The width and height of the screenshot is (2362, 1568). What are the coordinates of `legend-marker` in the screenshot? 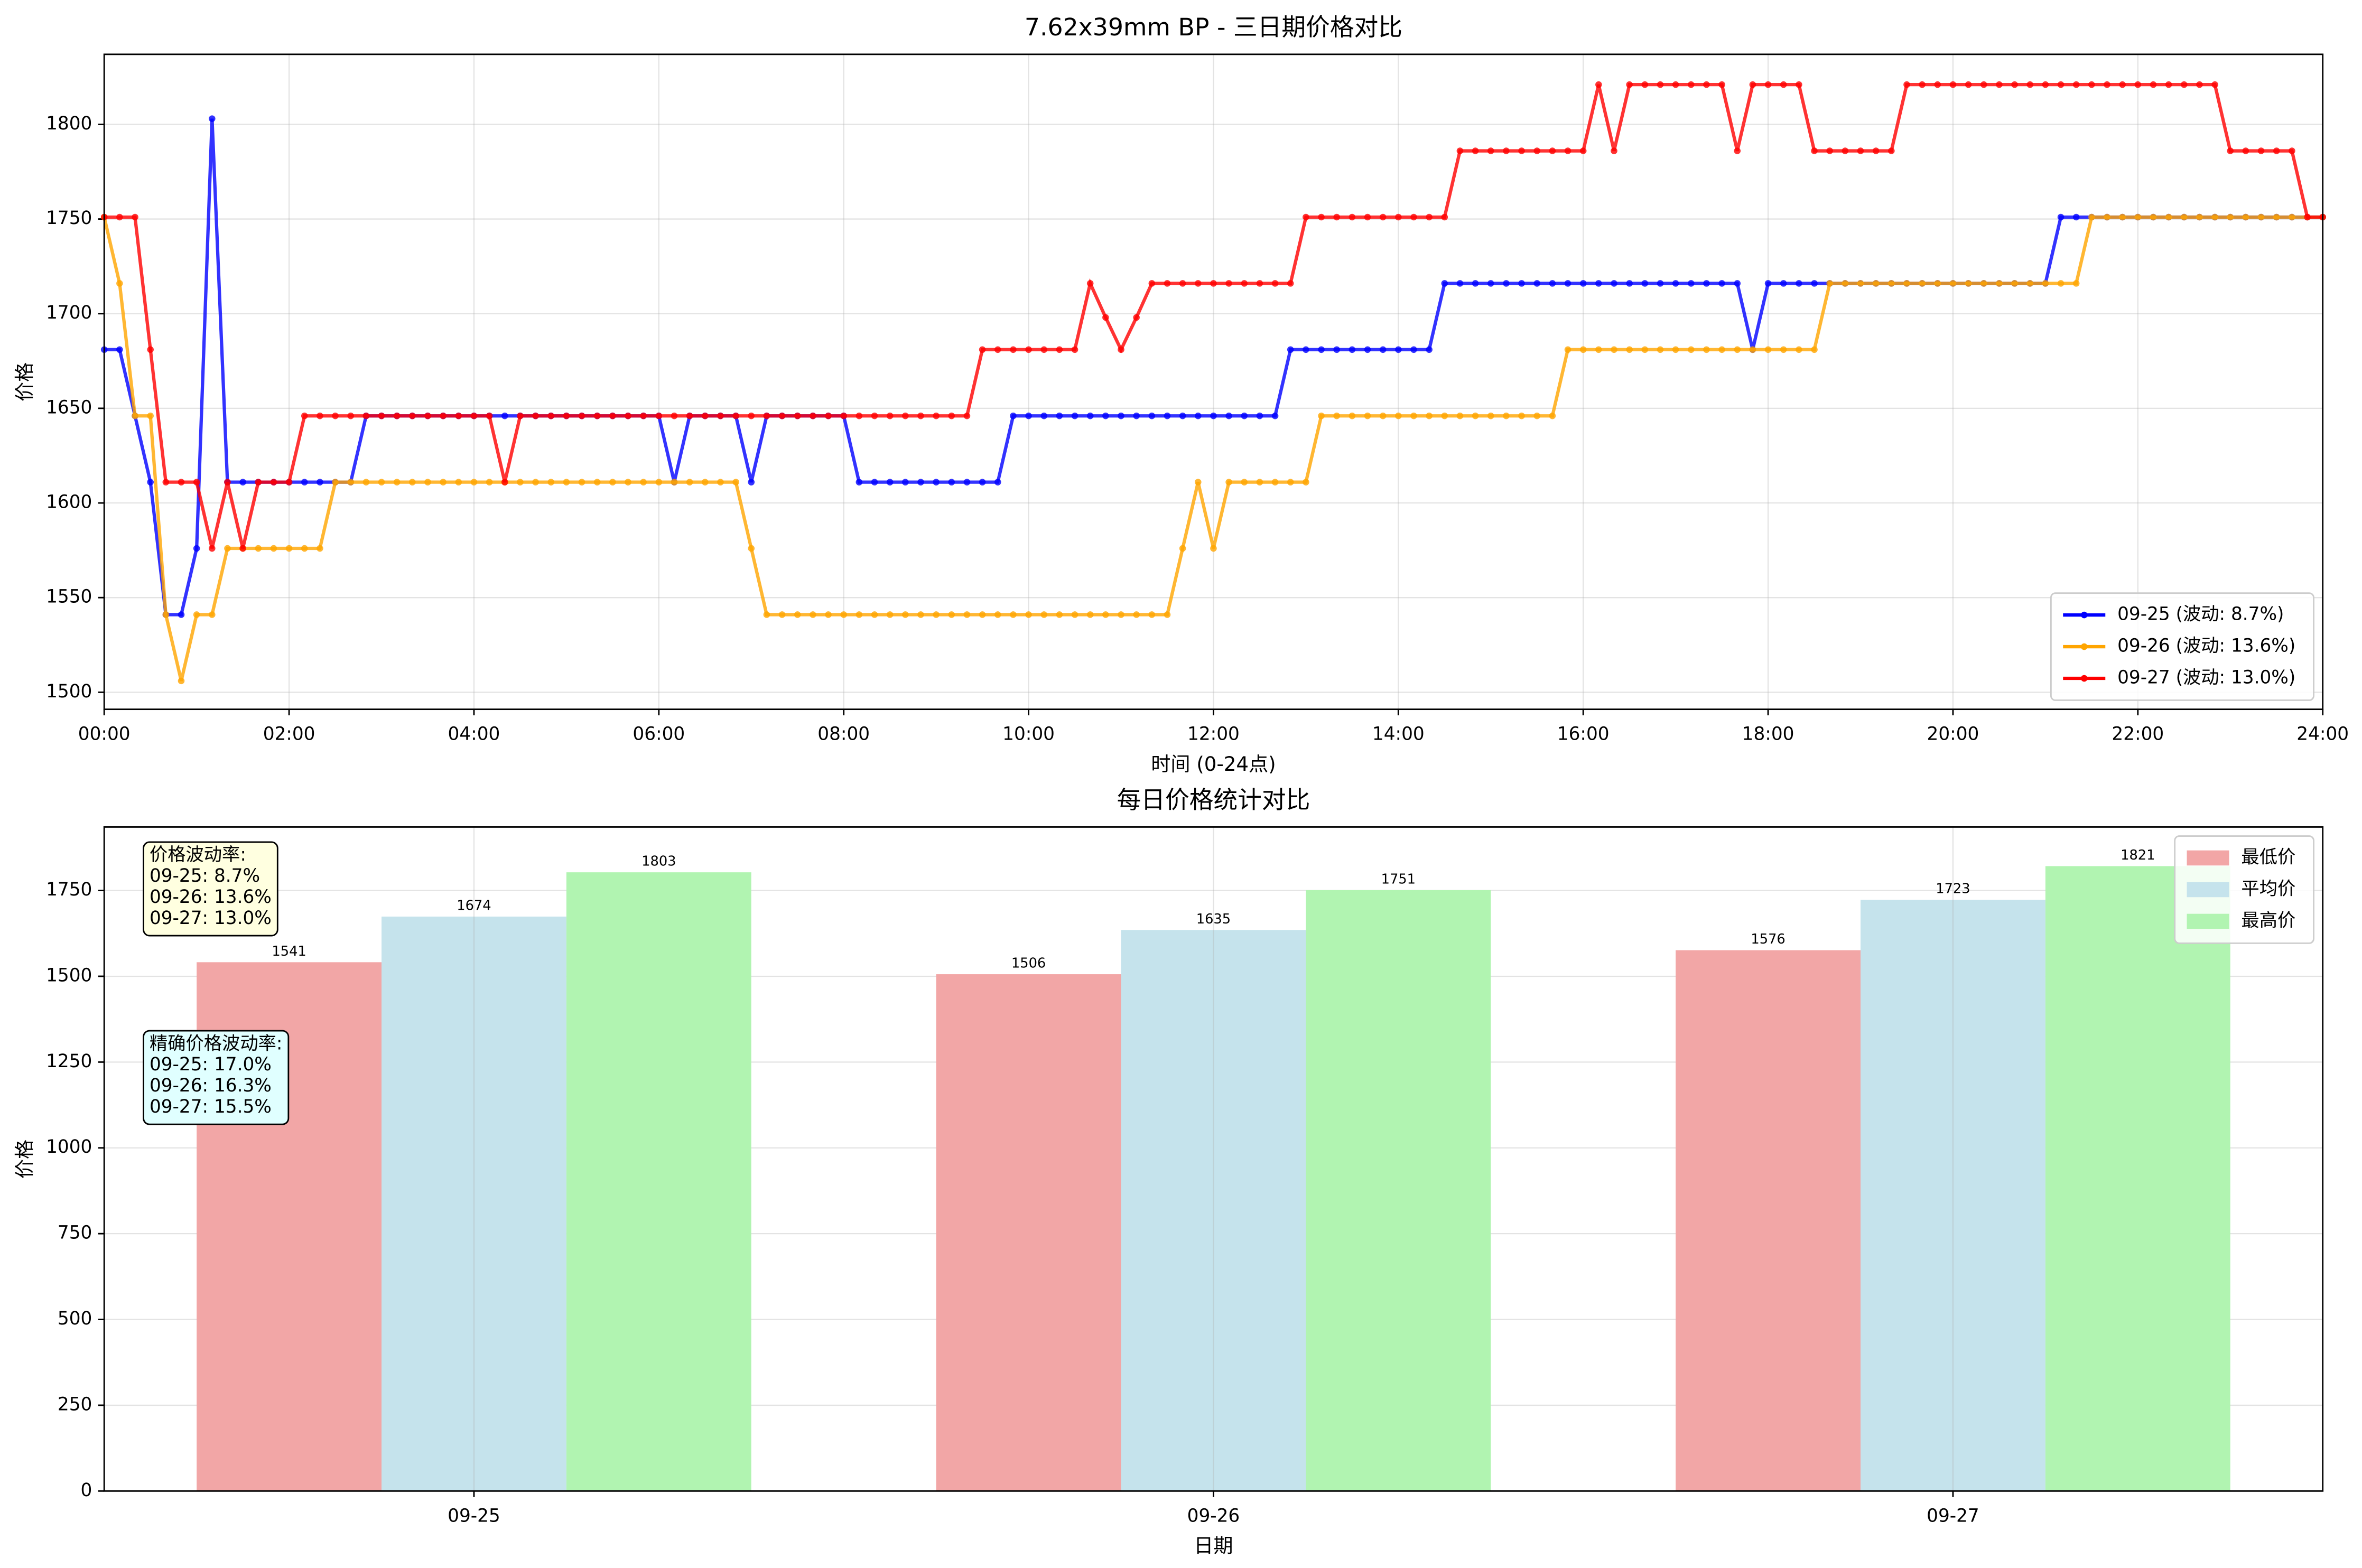 It's located at (2084, 615).